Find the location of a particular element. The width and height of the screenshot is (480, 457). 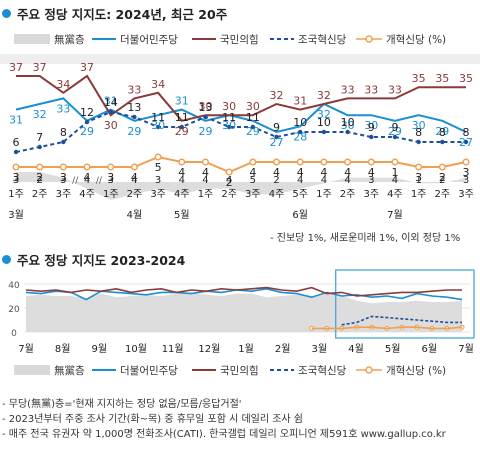

data-label-reform: 1 is located at coordinates (394, 172).